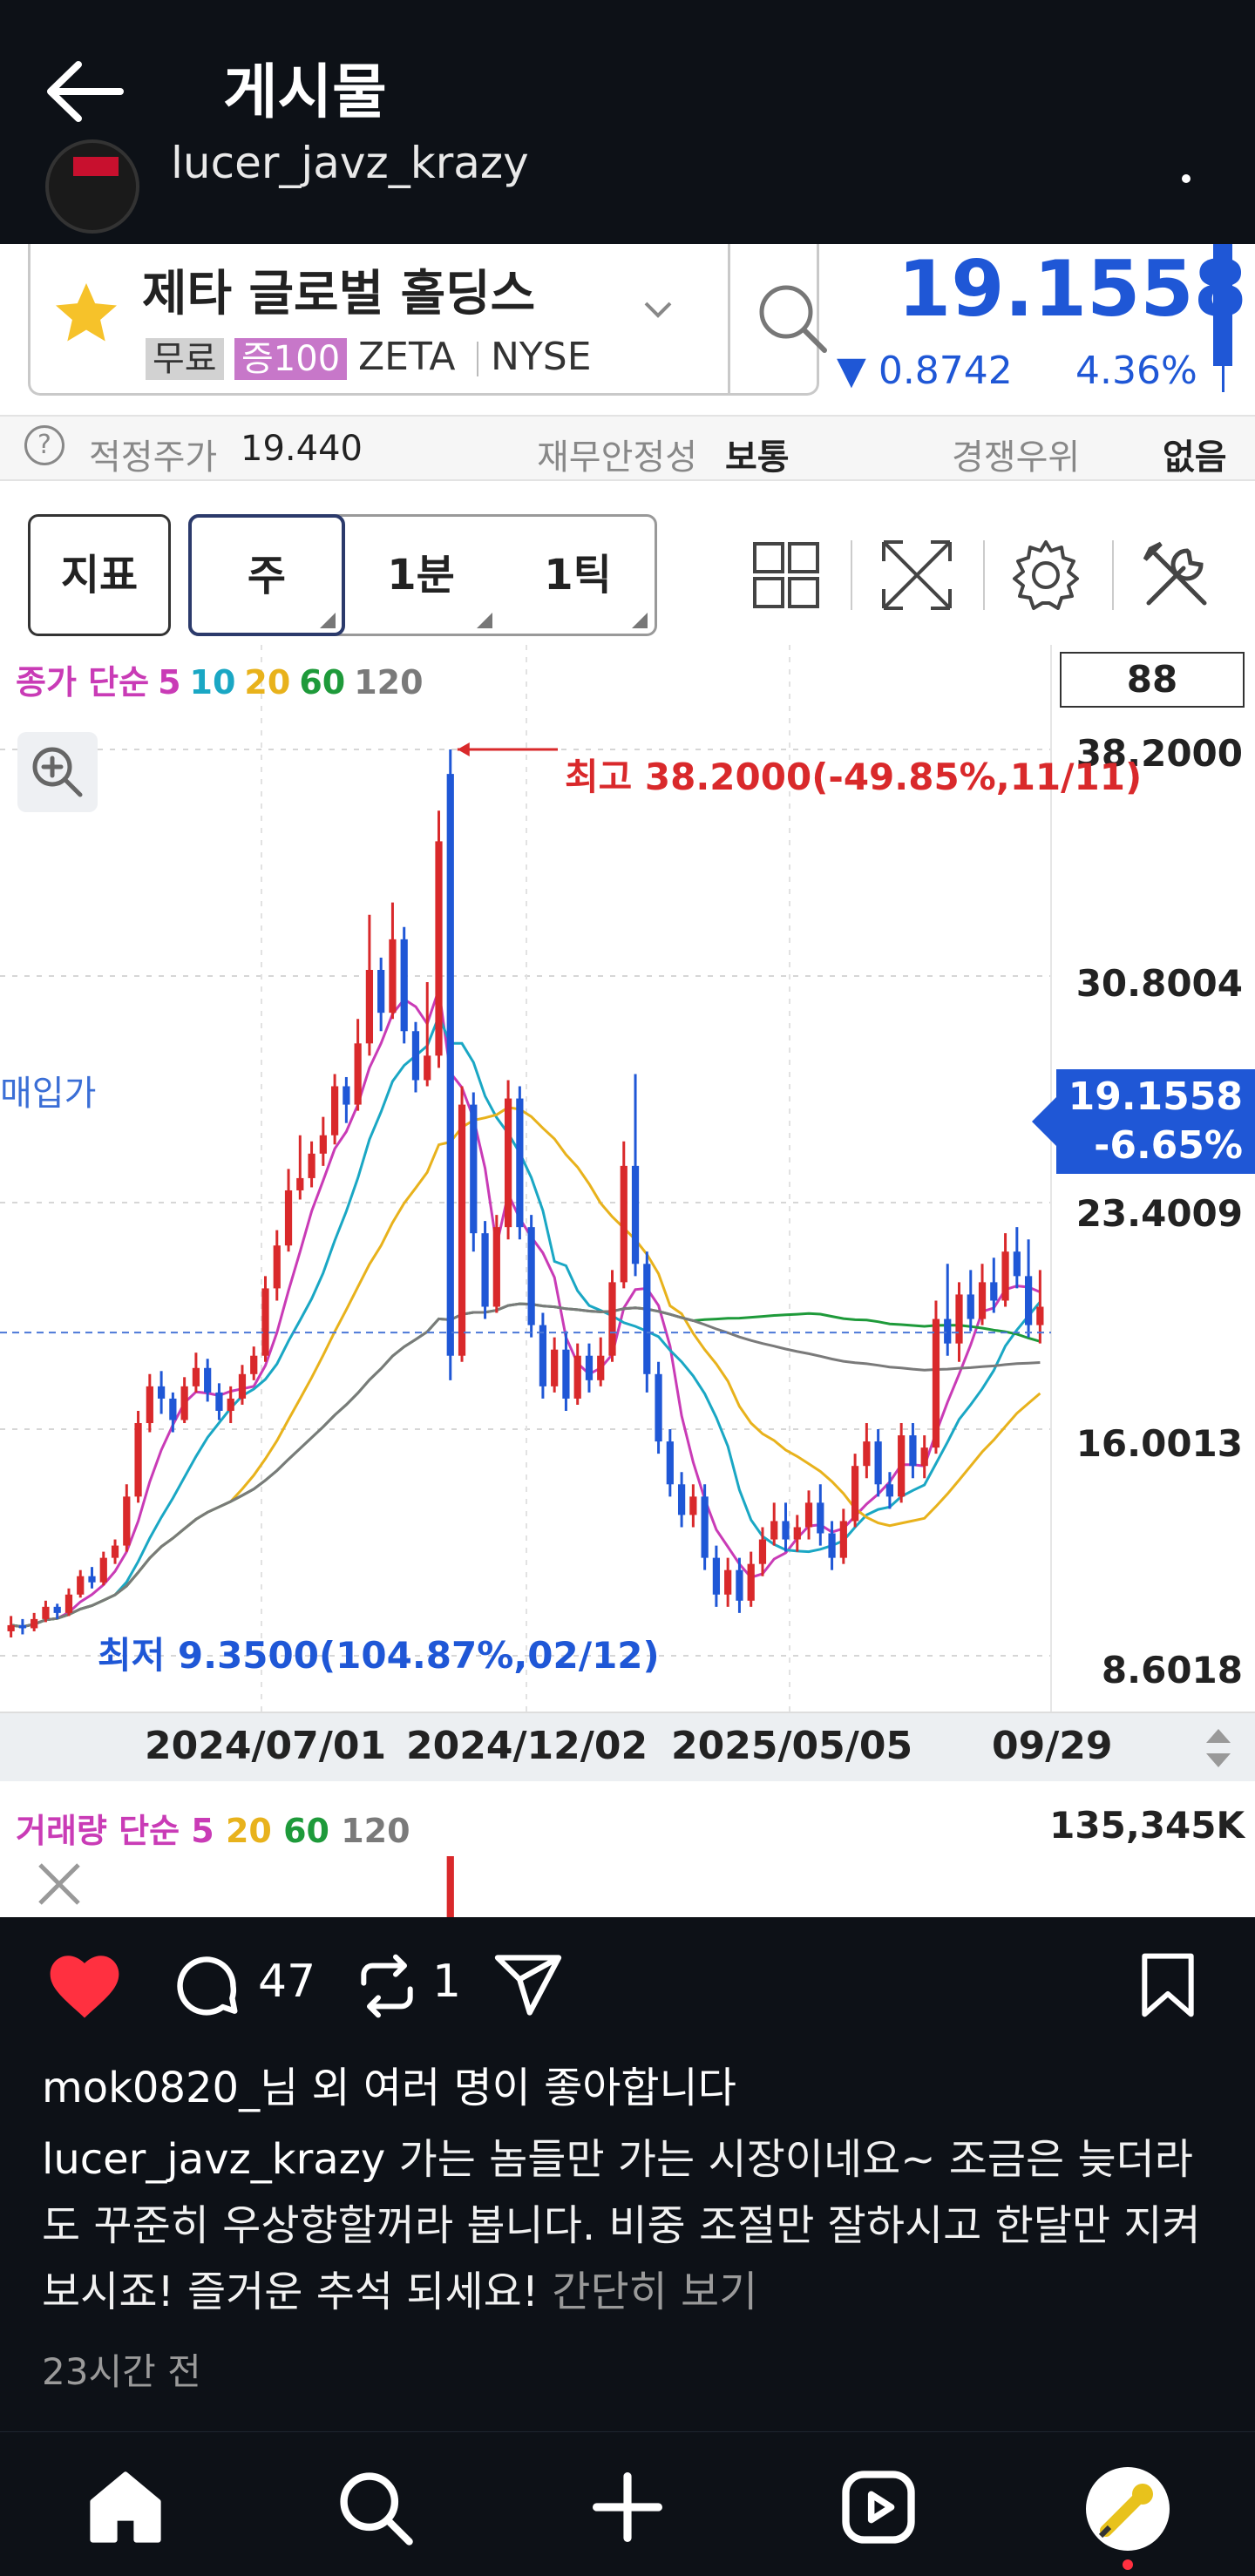 This screenshot has width=1255, height=2576. What do you see at coordinates (224, 679) in the screenshot?
I see `ma-legend: 종가 단순 5 10 20 60 120` at bounding box center [224, 679].